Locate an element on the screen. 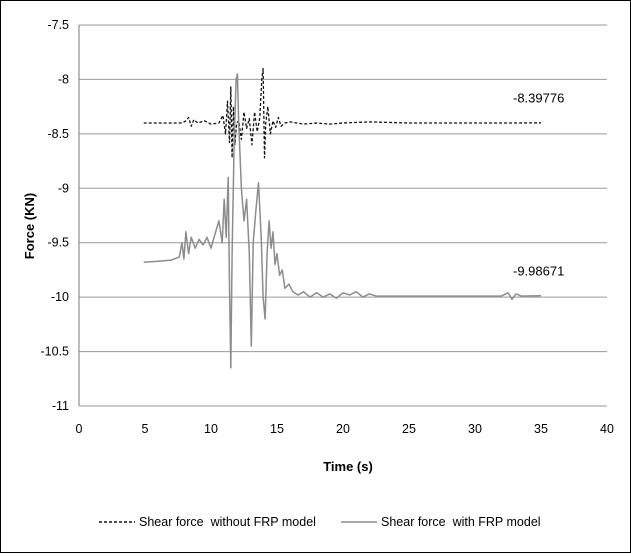 This screenshot has width=631, height=557. y-axis-title: Force (KN) is located at coordinates (29, 226).